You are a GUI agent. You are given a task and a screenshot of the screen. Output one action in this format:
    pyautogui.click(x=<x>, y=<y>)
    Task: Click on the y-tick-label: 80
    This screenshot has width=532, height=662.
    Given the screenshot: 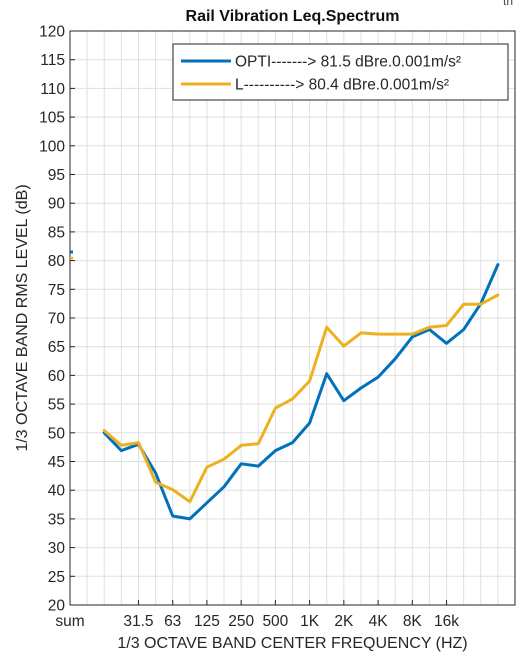 What is the action you would take?
    pyautogui.click(x=57, y=261)
    